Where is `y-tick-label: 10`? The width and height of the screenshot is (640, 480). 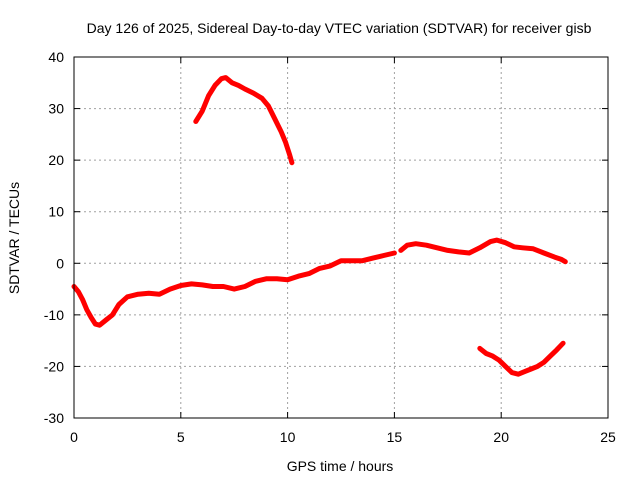 y-tick-label: 10 is located at coordinates (56, 212).